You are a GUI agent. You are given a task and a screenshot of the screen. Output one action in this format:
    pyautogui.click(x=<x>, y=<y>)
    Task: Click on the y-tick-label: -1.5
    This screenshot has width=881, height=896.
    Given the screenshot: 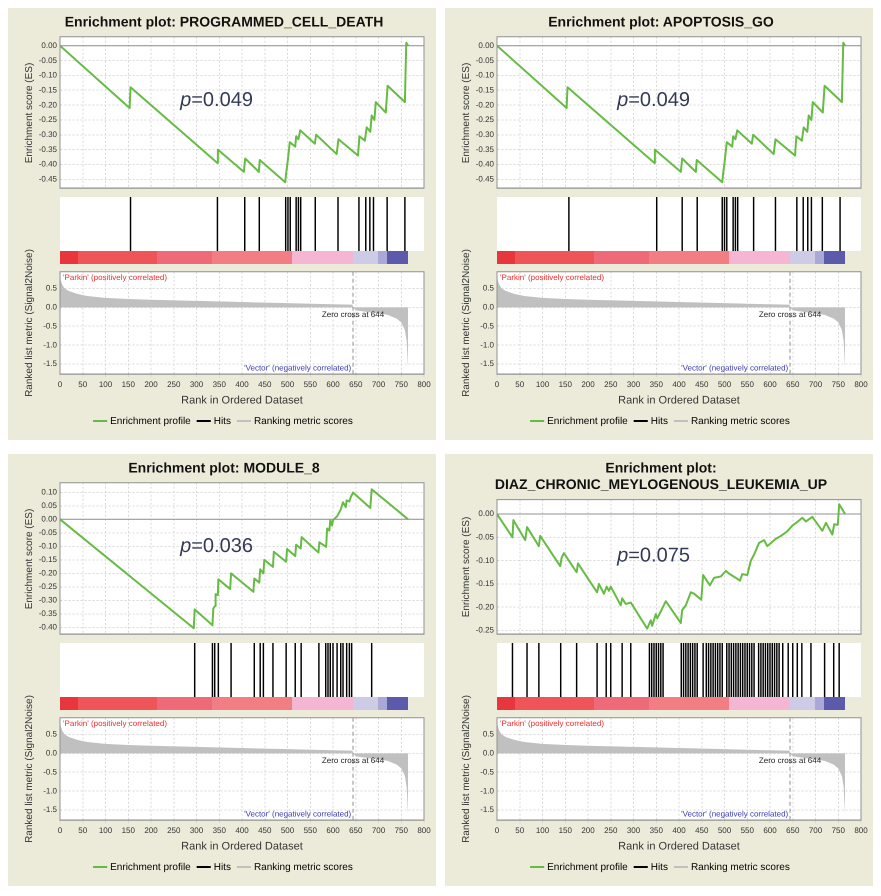 What is the action you would take?
    pyautogui.click(x=50, y=809)
    